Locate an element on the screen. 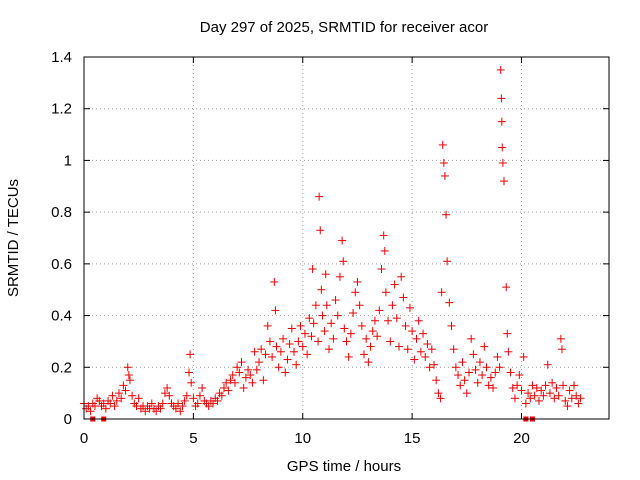  x-tick-label: 20 is located at coordinates (521, 438).